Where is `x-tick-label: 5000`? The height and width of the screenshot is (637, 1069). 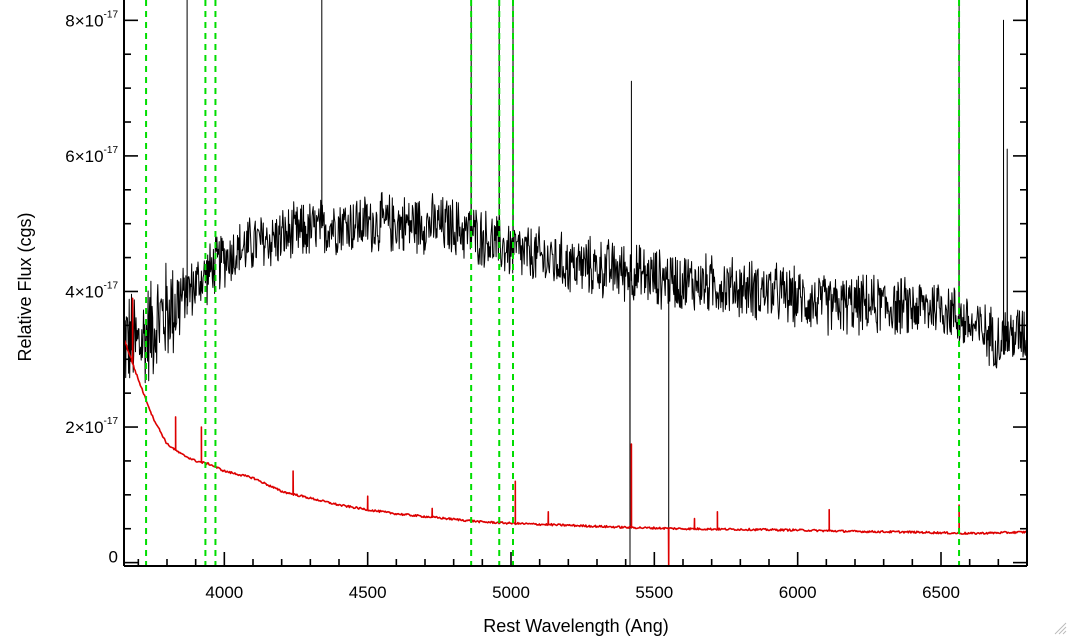
x-tick-label: 5000 is located at coordinates (511, 592).